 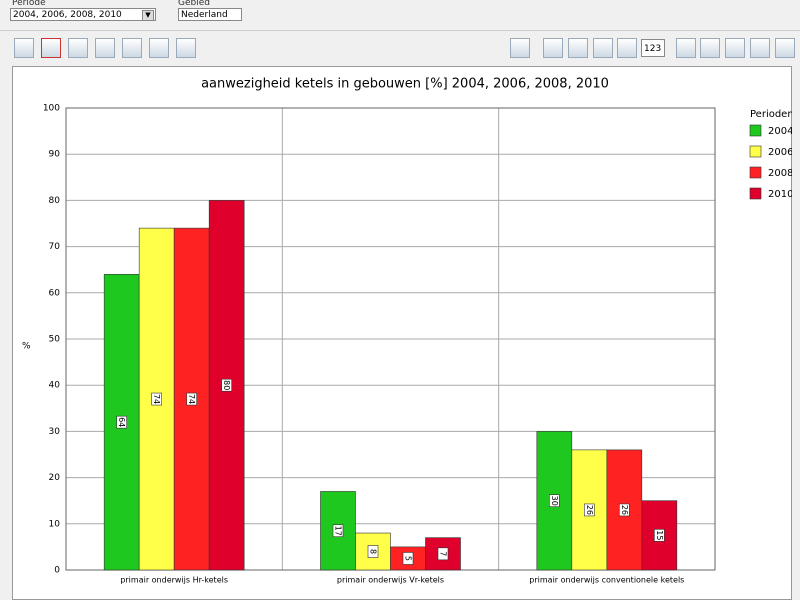 What do you see at coordinates (55, 155) in the screenshot?
I see `y-tick-label: 90` at bounding box center [55, 155].